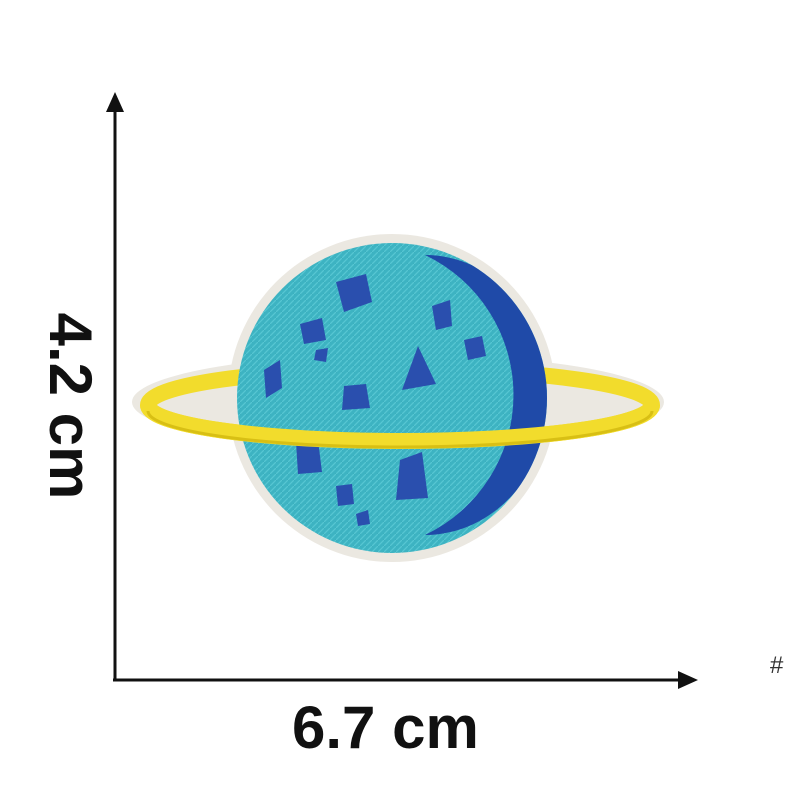 Image resolution: width=800 pixels, height=800 pixels. Describe the element at coordinates (777, 665) in the screenshot. I see `corner-hash-mark: #` at that location.